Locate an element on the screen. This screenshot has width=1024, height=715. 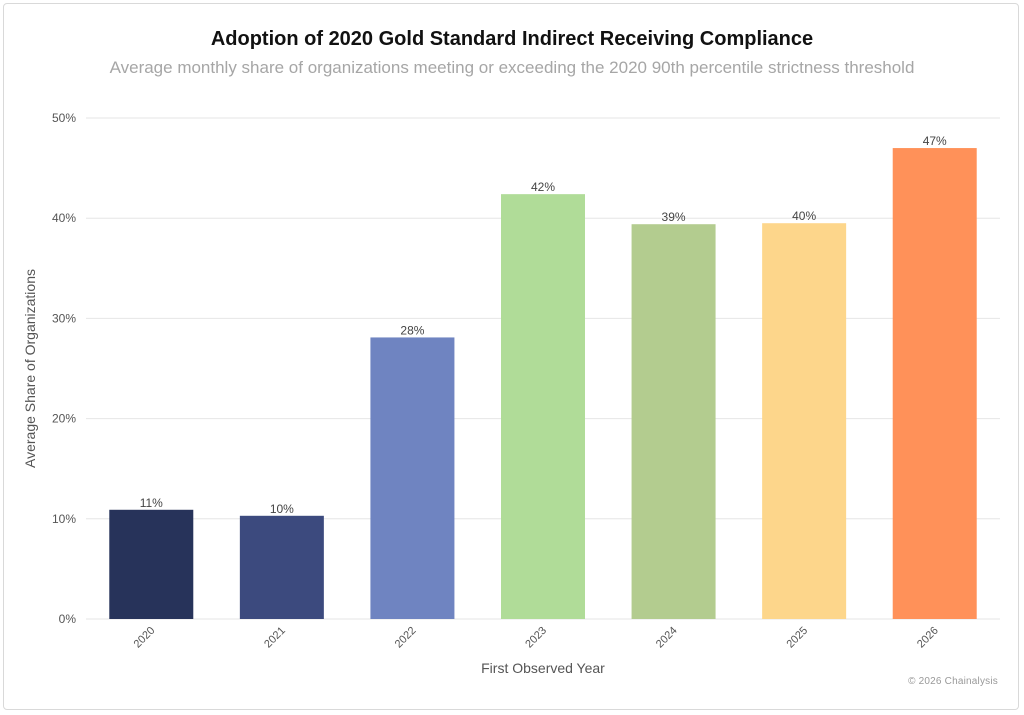
bar-2026 is located at coordinates (934, 383).